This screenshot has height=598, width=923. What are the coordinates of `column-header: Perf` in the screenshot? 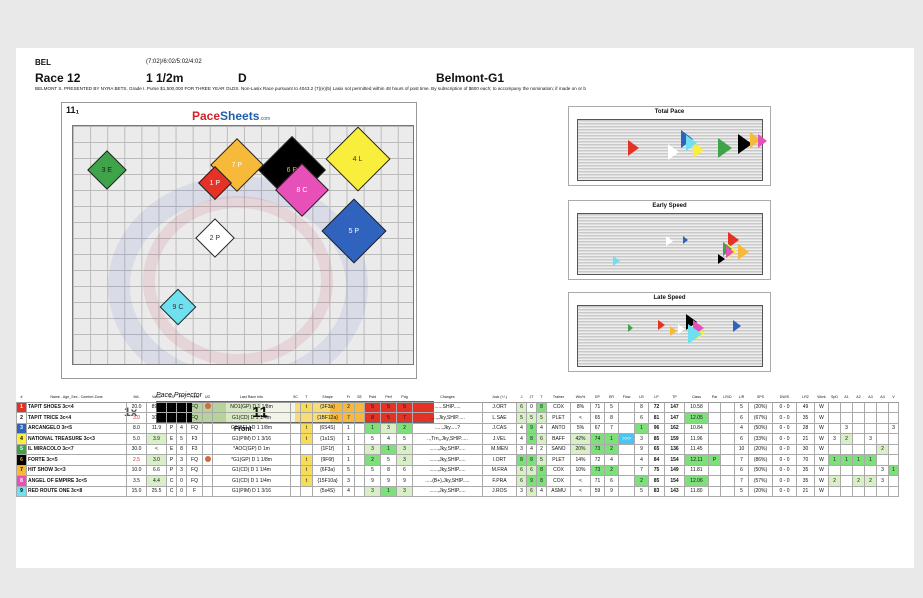 It's located at (388, 398).